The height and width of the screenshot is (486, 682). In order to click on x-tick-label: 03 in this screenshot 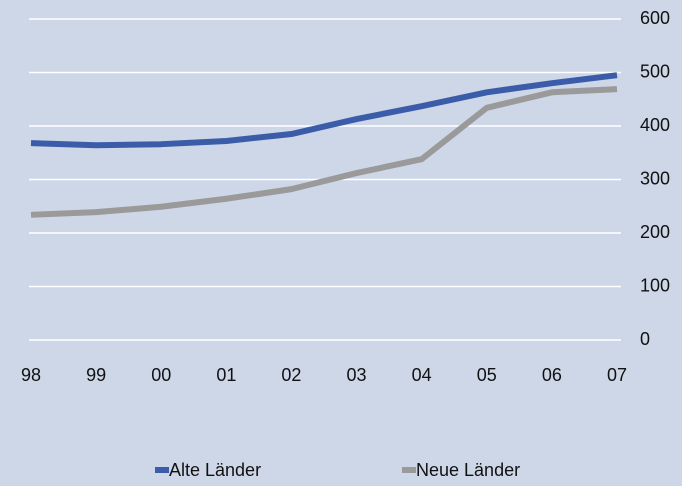, I will do `click(357, 375)`.